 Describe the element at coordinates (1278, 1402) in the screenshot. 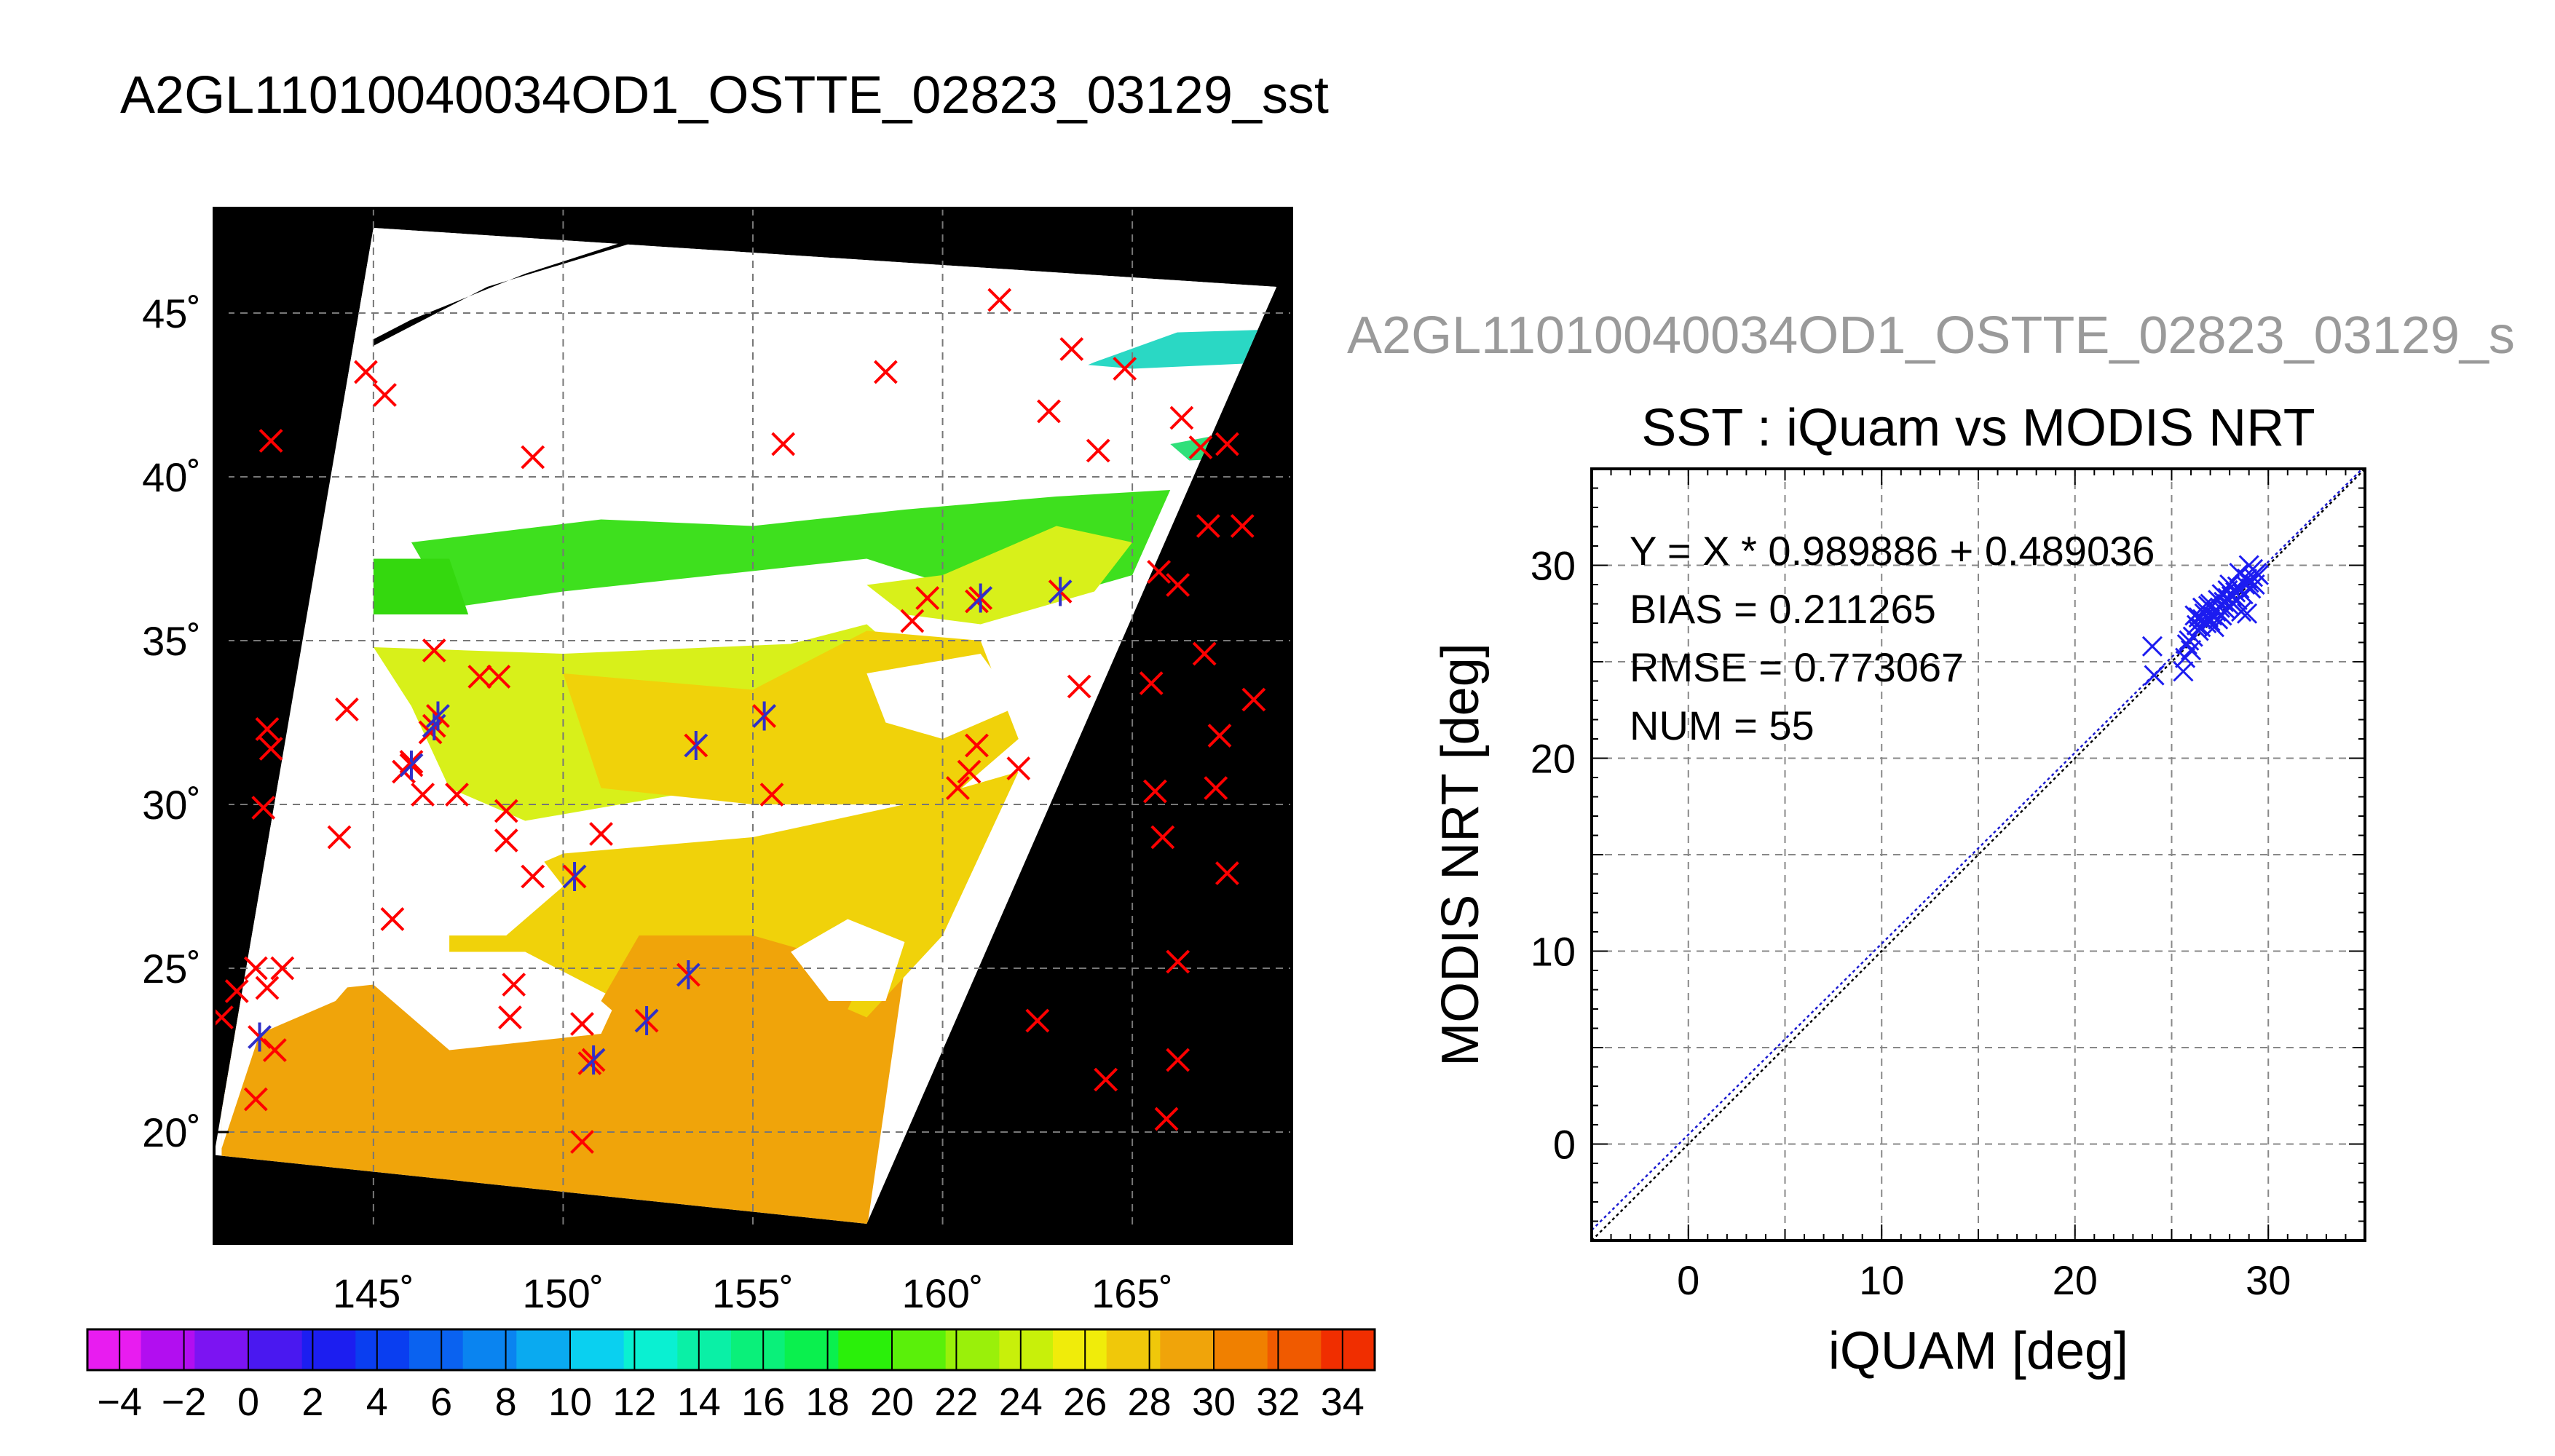

I see `colorbar-tick-label: 32` at that location.